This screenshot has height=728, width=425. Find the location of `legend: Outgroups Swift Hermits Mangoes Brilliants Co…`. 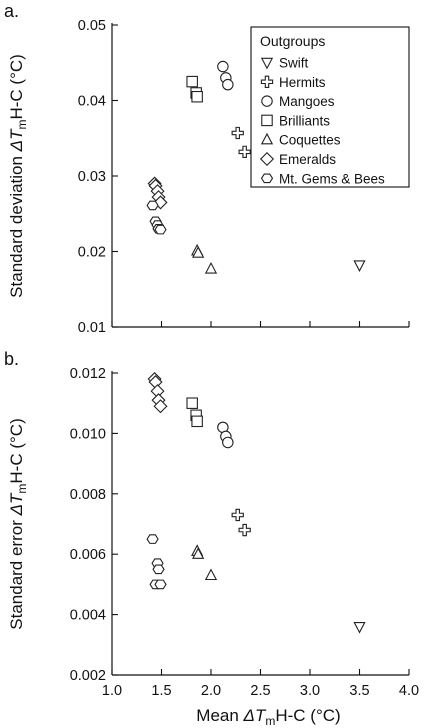

legend: Outgroups Swift Hermits Mangoes Brilliants Co… is located at coordinates (330, 107).